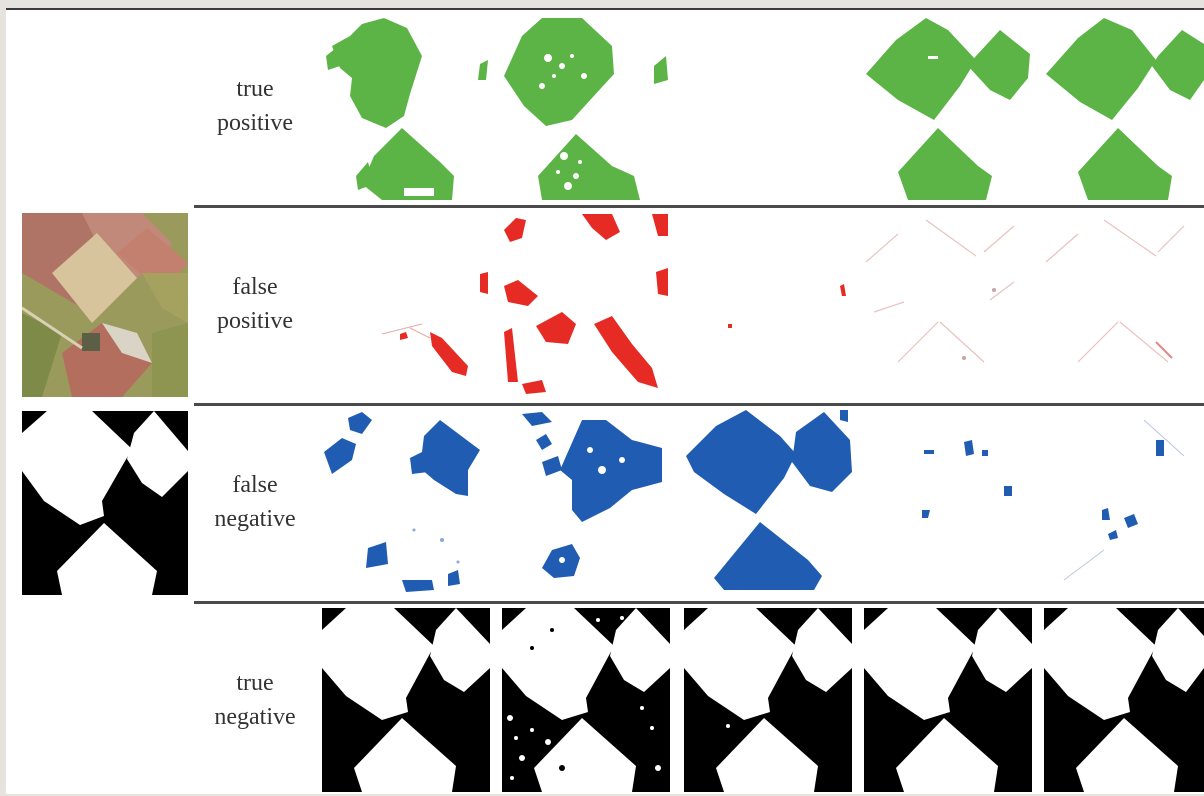 The height and width of the screenshot is (796, 1204). What do you see at coordinates (105, 305) in the screenshot?
I see `aerial-input-image` at bounding box center [105, 305].